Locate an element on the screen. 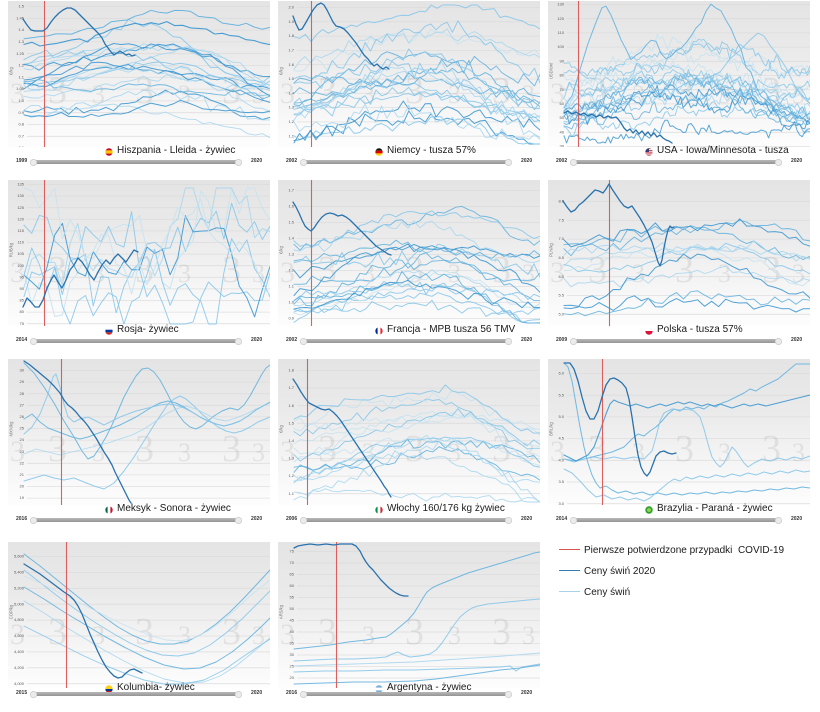 Image resolution: width=820 pixels, height=712 pixels. svg-text: 5.5 is located at coordinates (561, 394).